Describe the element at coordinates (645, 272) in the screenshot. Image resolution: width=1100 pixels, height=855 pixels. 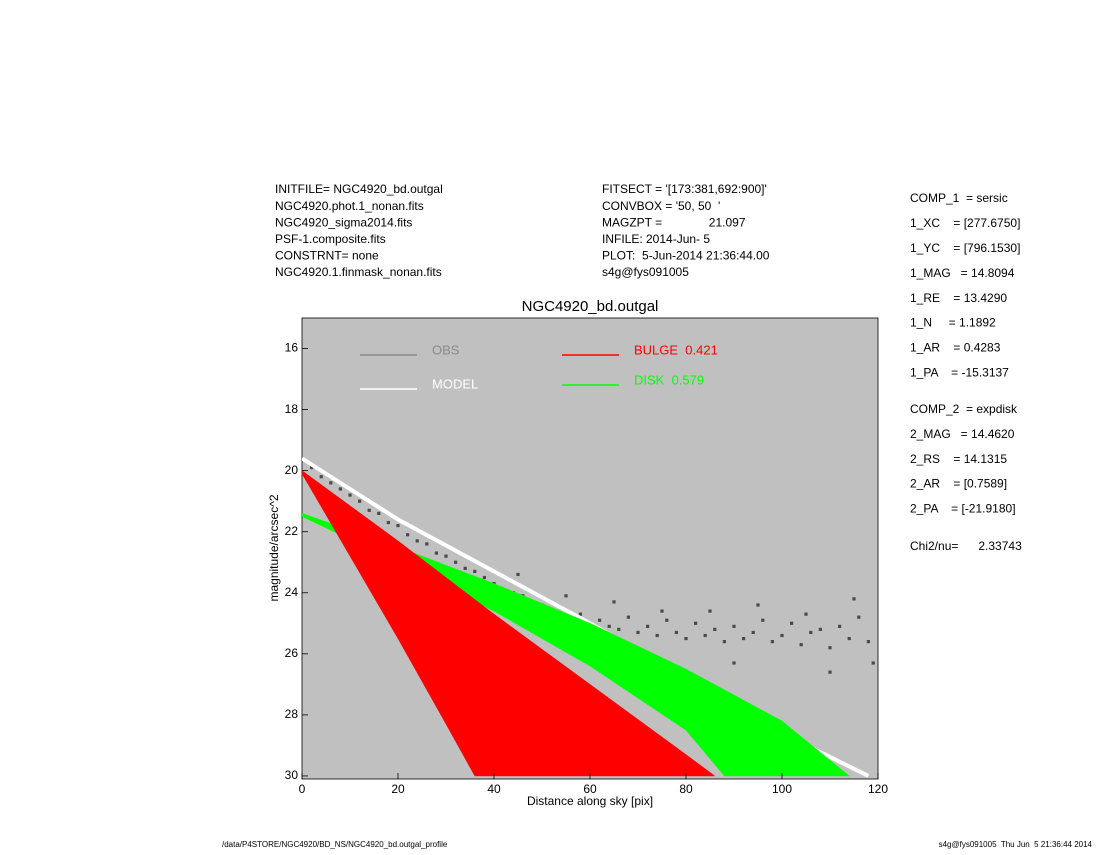
I see `header-line: s4g@fys091005` at that location.